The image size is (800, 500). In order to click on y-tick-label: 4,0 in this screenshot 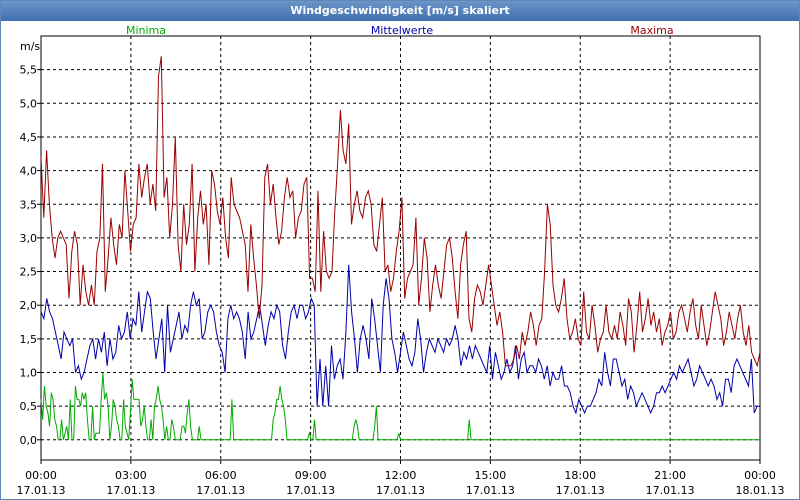, I will do `click(29, 171)`.